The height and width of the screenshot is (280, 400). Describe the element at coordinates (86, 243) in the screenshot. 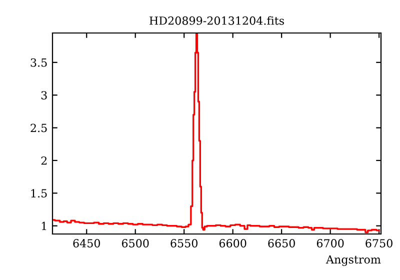

I see `x-tick-label: 6450` at that location.